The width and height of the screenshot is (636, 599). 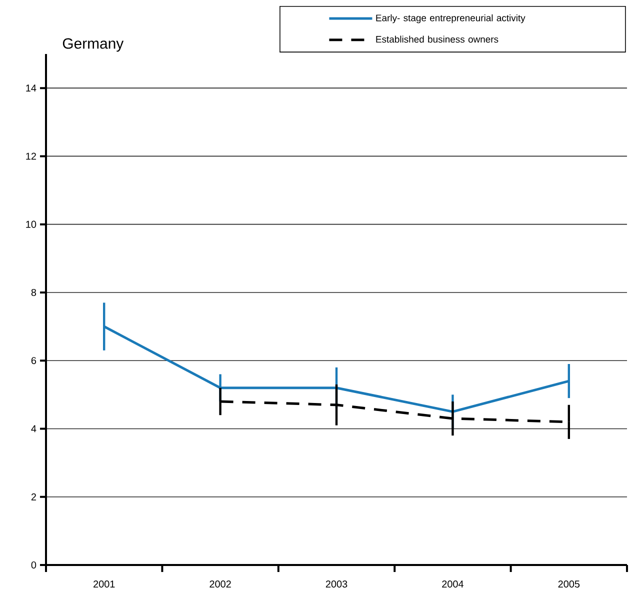 What do you see at coordinates (453, 584) in the screenshot?
I see `x-tick-label: 2004` at bounding box center [453, 584].